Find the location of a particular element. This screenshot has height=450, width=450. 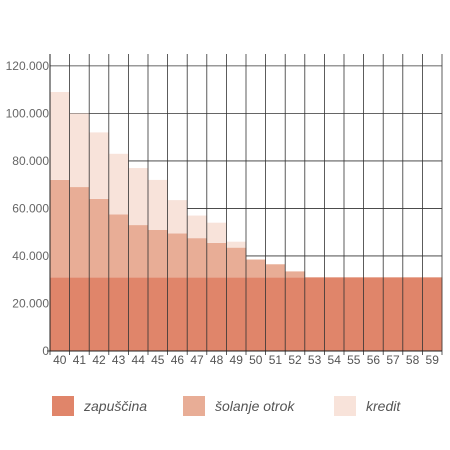

legend-label-zapuscina: zapuščina is located at coordinates (116, 406).